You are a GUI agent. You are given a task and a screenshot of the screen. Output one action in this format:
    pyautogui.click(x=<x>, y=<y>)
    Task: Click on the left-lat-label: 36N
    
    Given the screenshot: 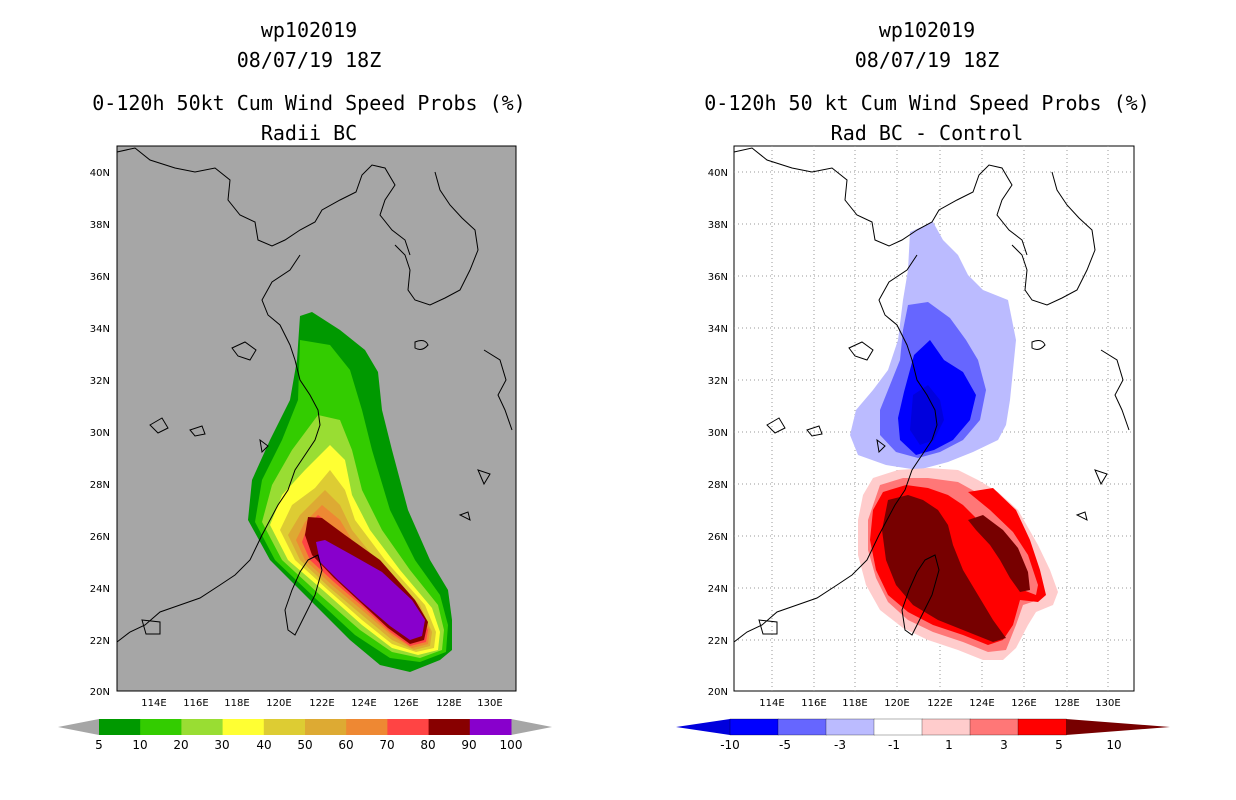 What is the action you would take?
    pyautogui.click(x=100, y=277)
    